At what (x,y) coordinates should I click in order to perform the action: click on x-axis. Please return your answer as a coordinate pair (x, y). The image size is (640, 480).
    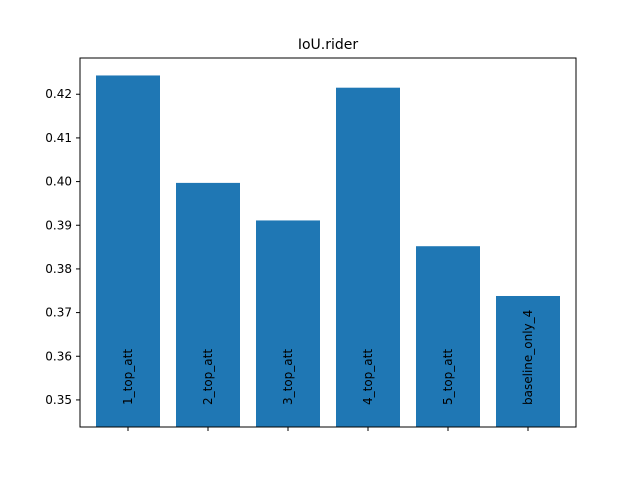
    Looking at the image, I should click on (328, 429).